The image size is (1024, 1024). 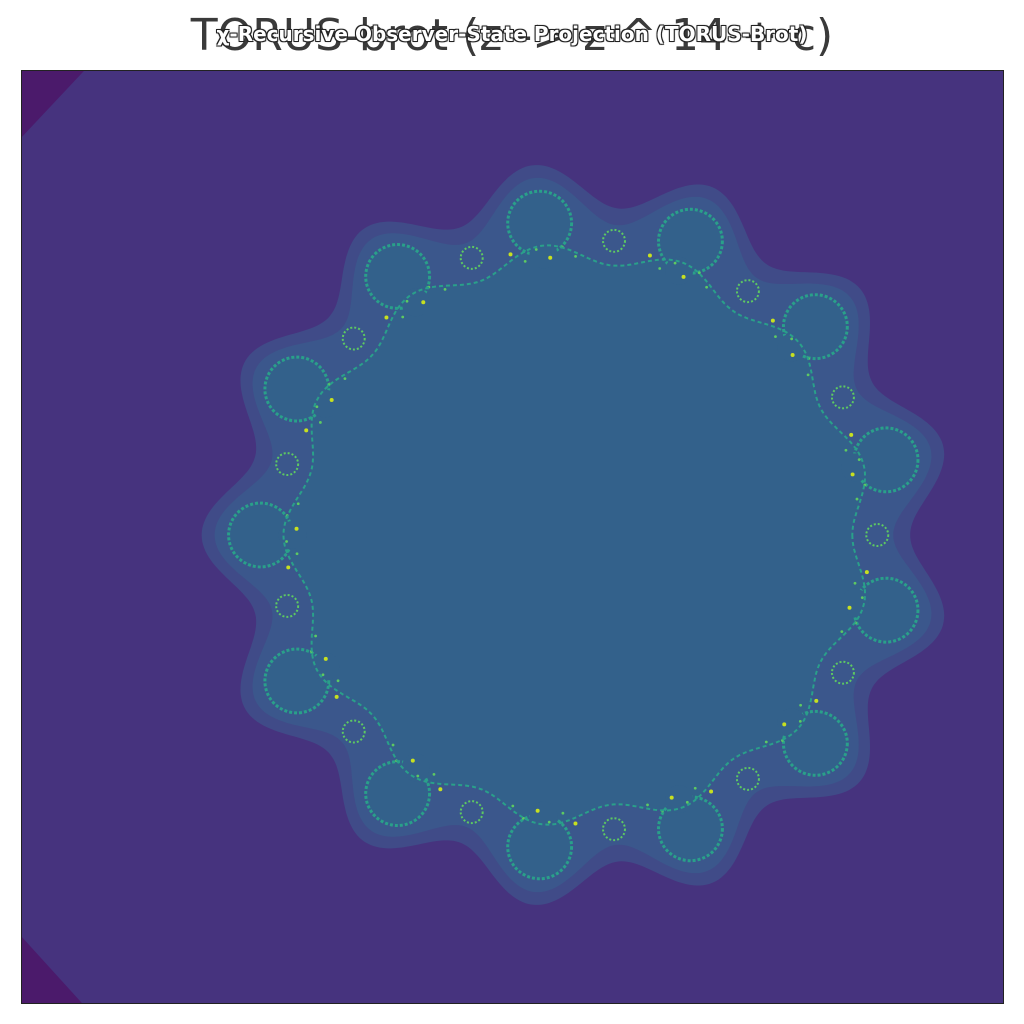 What do you see at coordinates (52, 970) in the screenshot?
I see `outer-escape-corner-bottom-left` at bounding box center [52, 970].